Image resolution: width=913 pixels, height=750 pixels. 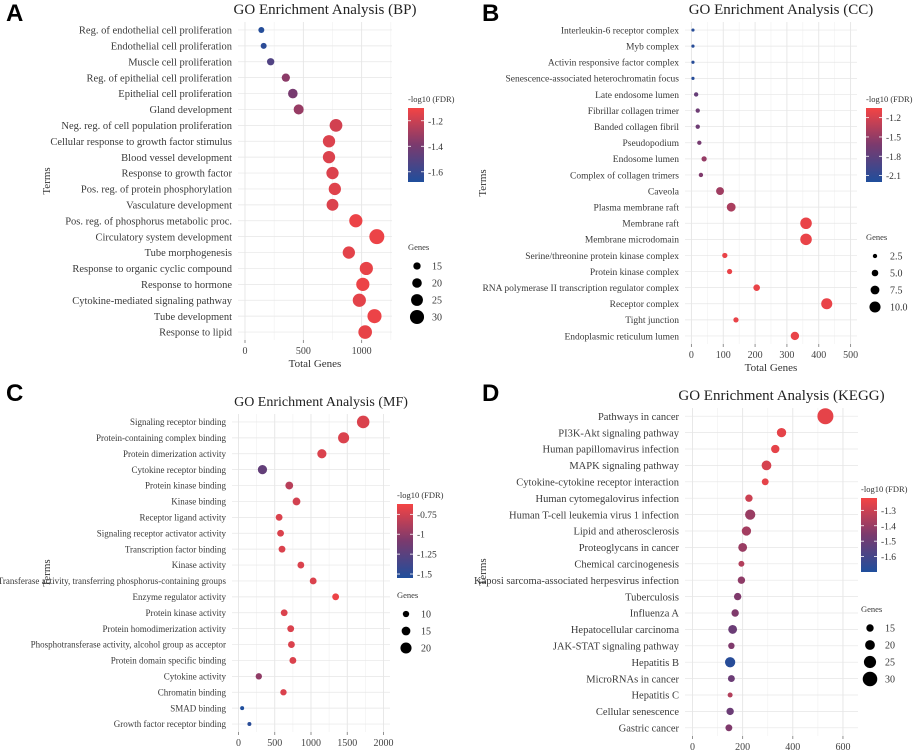 What do you see at coordinates (890, 629) in the screenshot?
I see `kegg-size-legend-label: 15` at bounding box center [890, 629].